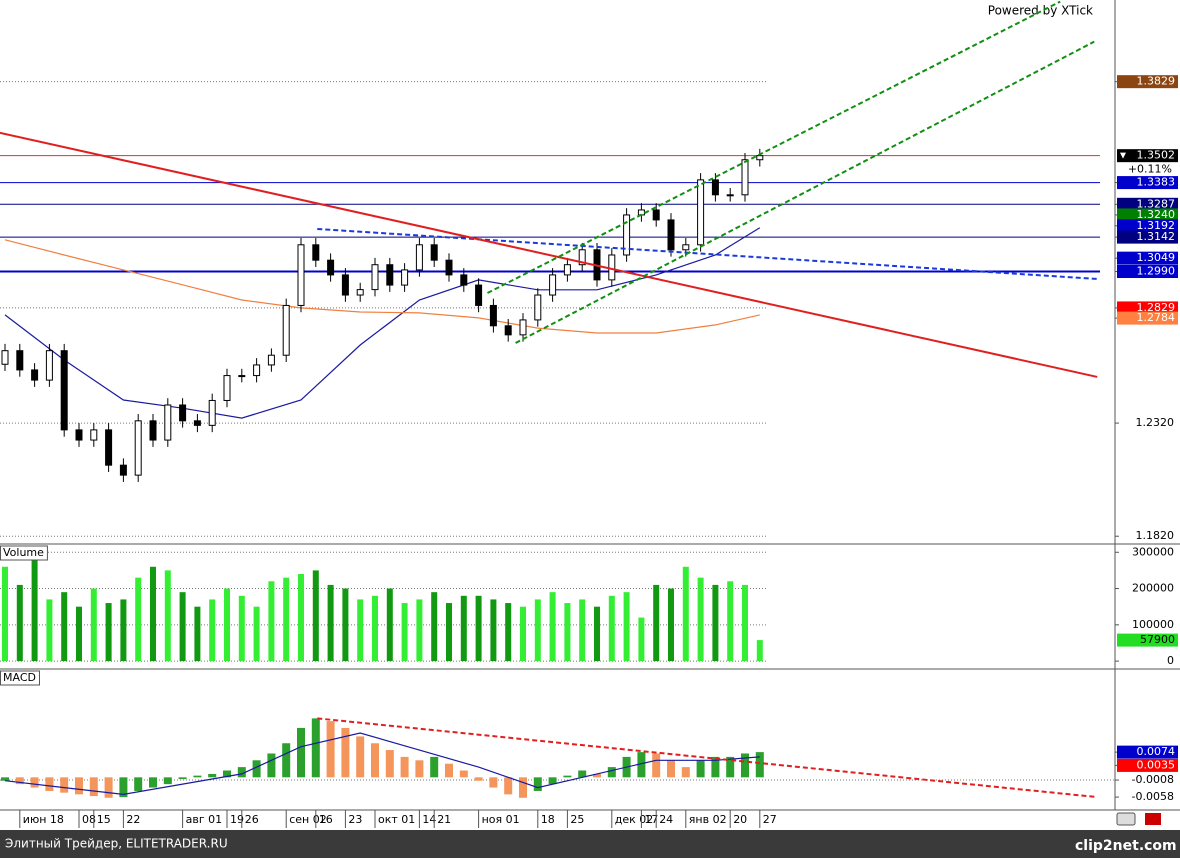 Image resolution: width=1180 pixels, height=858 pixels. Describe the element at coordinates (326, 819) in the screenshot. I see `x-tick-label: 16` at that location.